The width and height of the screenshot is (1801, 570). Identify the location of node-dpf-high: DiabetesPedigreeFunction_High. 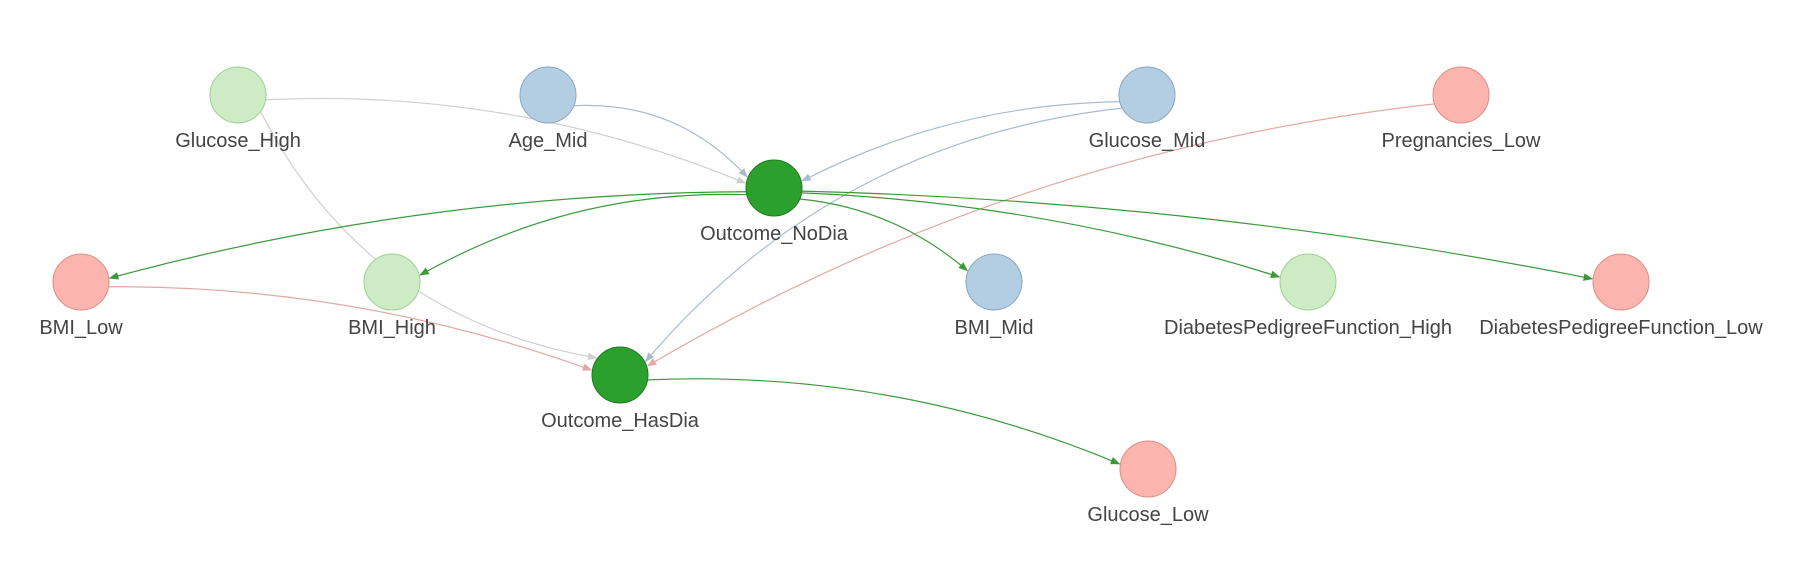
(1308, 296).